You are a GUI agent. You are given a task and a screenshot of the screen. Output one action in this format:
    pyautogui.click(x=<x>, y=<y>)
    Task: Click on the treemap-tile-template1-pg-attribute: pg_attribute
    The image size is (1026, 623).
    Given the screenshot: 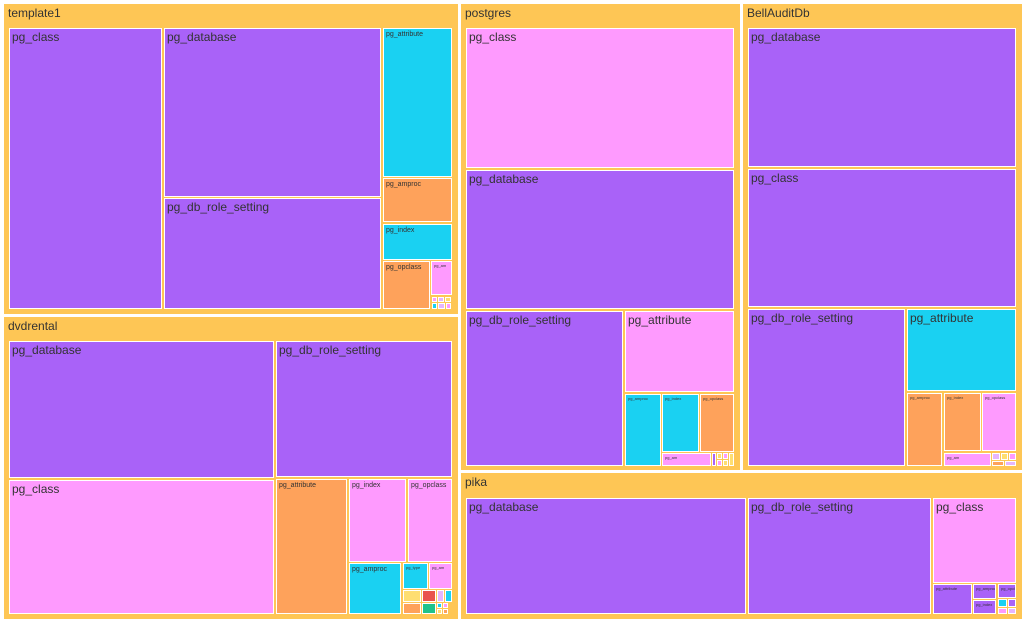 What is the action you would take?
    pyautogui.click(x=417, y=102)
    